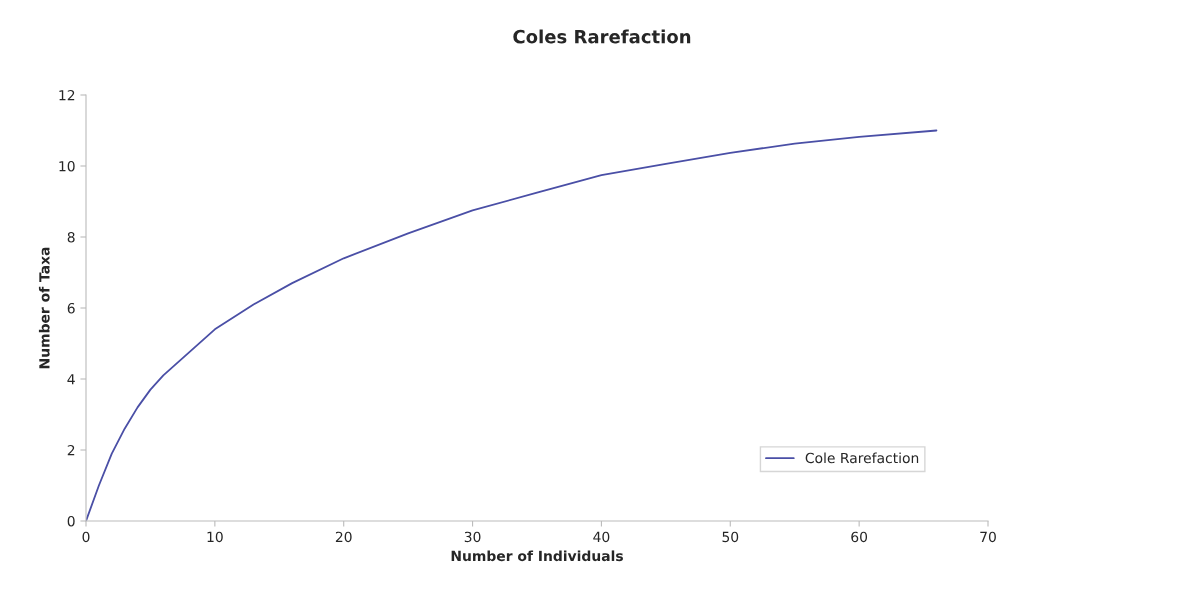 Image resolution: width=1204 pixels, height=590 pixels. What do you see at coordinates (343, 537) in the screenshot?
I see `x-tick-label: 20` at bounding box center [343, 537].